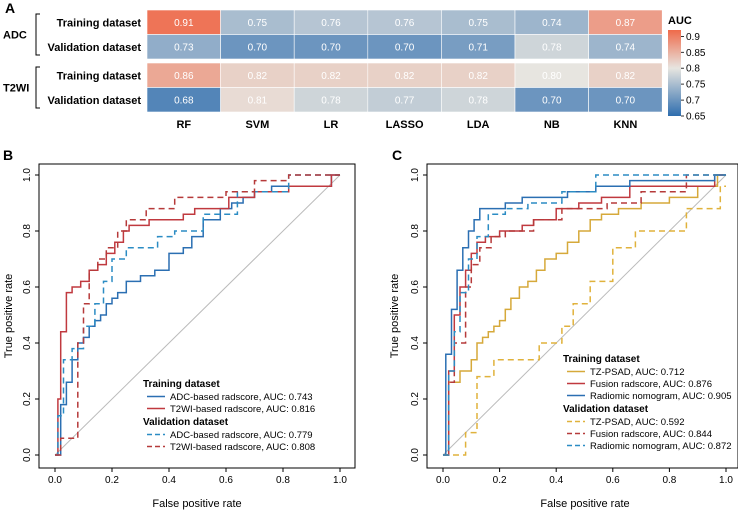 This screenshot has width=738, height=518. I want to click on heatmap-group-bracket, so click(37, 87).